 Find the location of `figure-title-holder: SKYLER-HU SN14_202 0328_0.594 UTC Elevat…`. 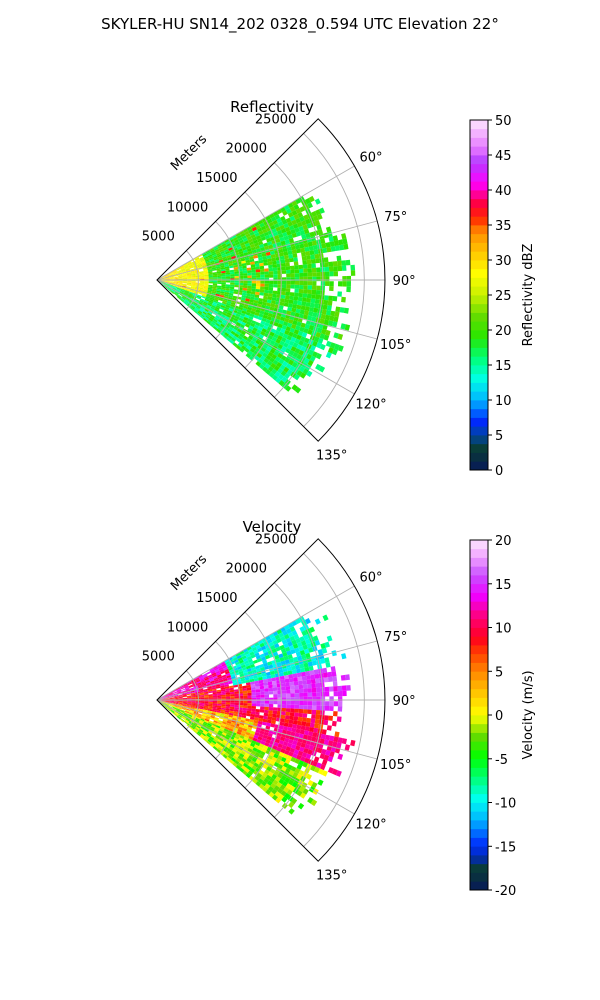

figure-title-holder: SKYLER-HU SN14_202 0328_0.594 UTC Elevat… is located at coordinates (300, 24).